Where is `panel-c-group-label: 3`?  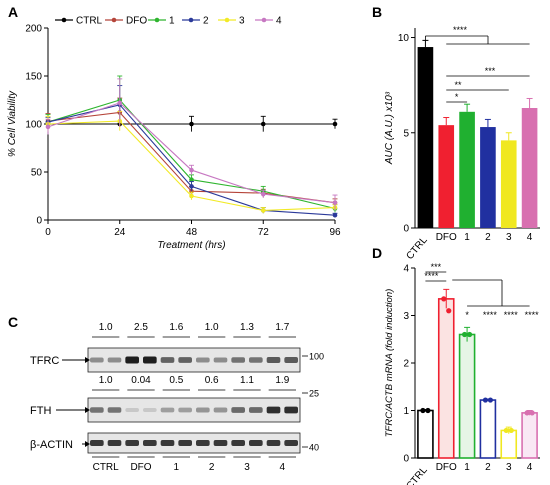 panel-c-group-label: 3 is located at coordinates (247, 467).